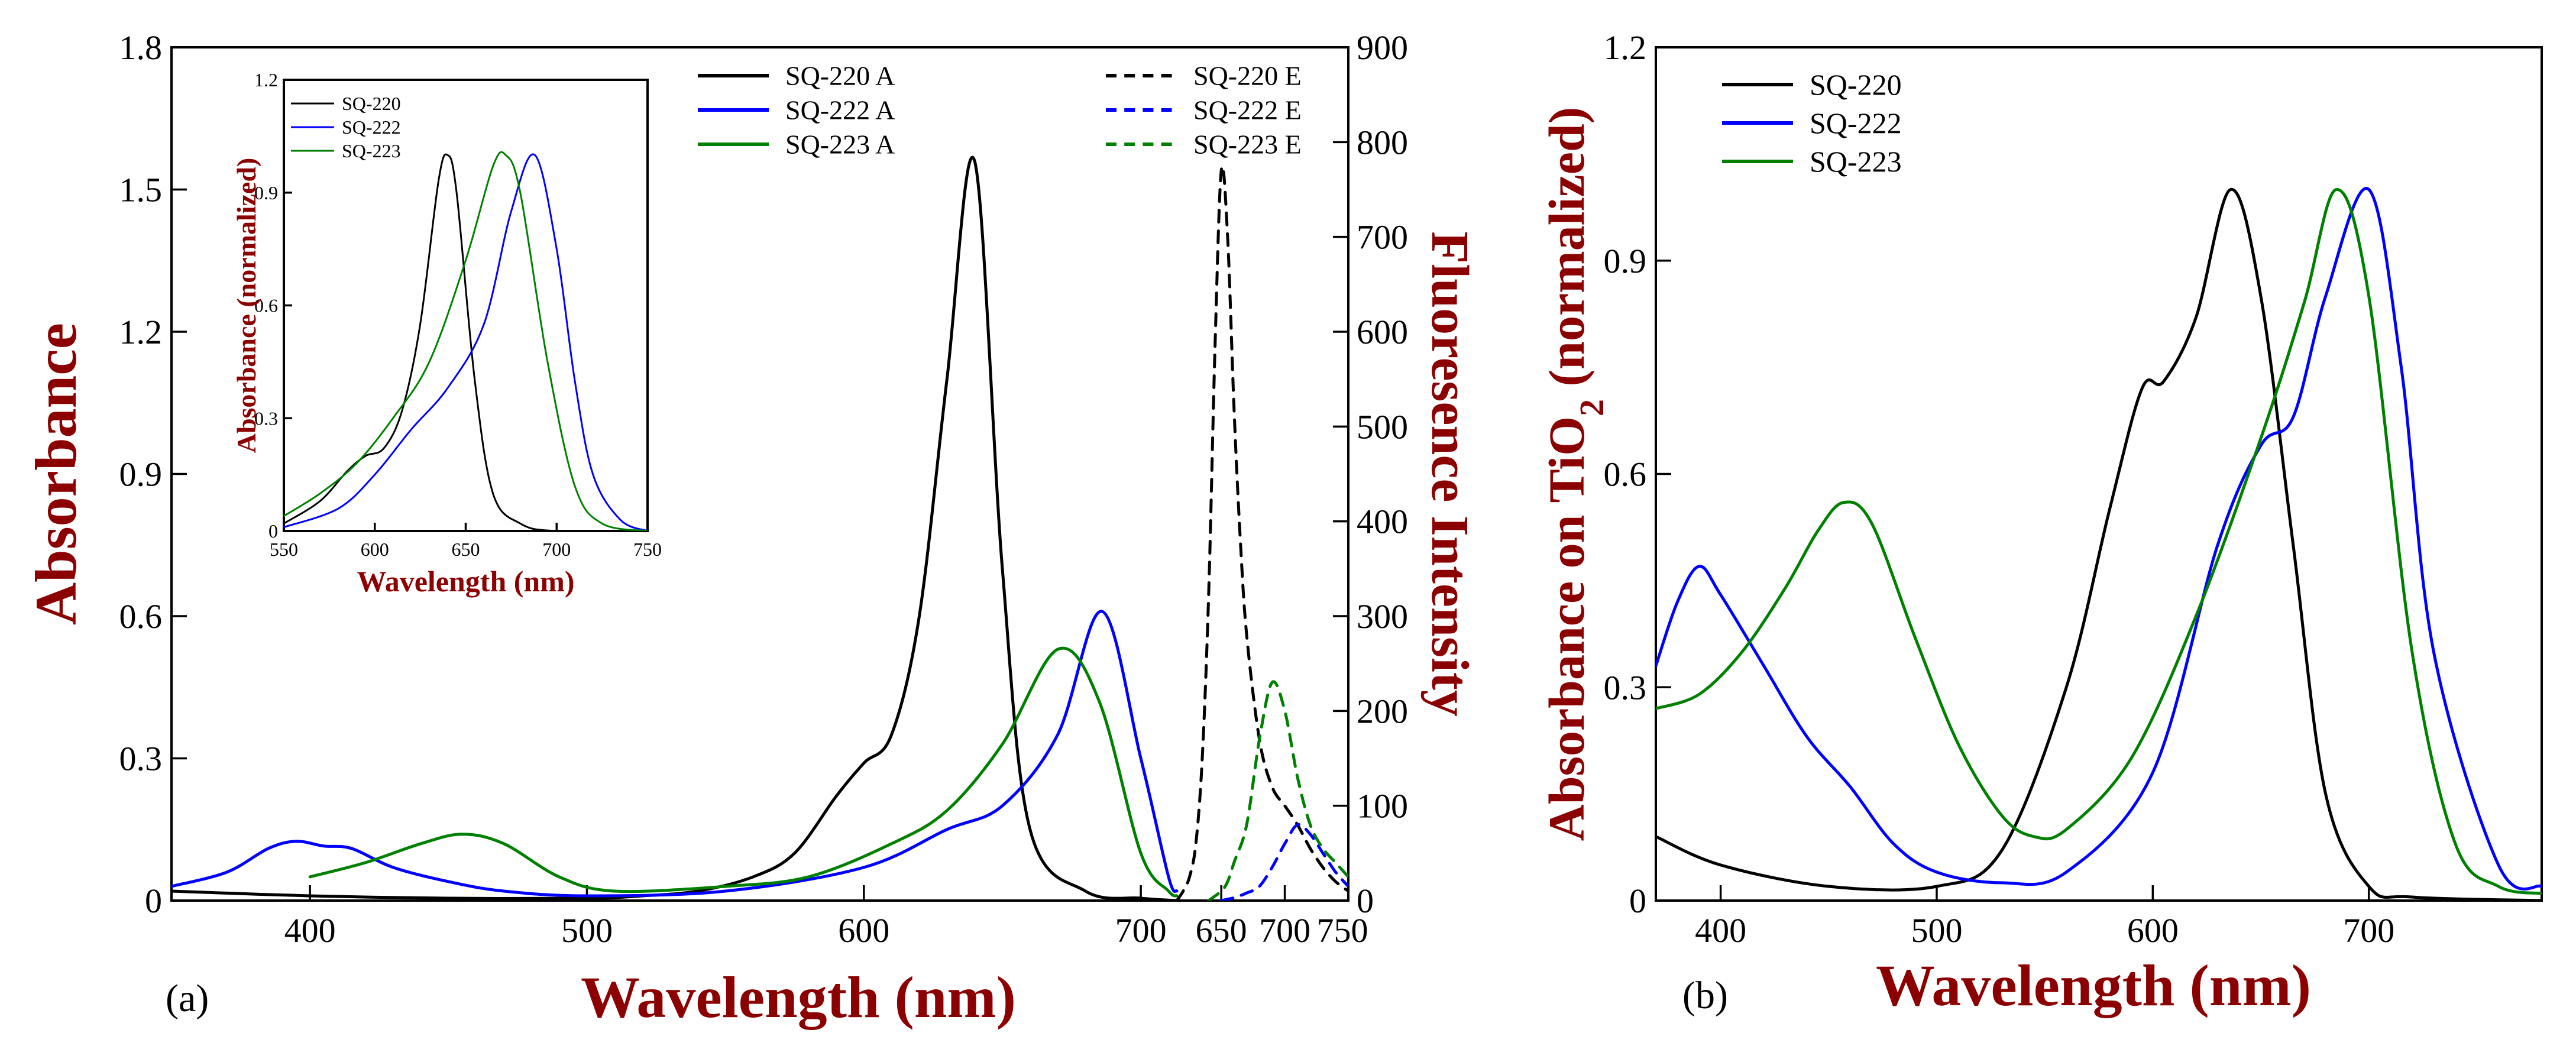 This screenshot has height=1062, width=2576. Describe the element at coordinates (246, 306) in the screenshot. I see `inset-y-axis-title: Absorbance (normalized)` at that location.